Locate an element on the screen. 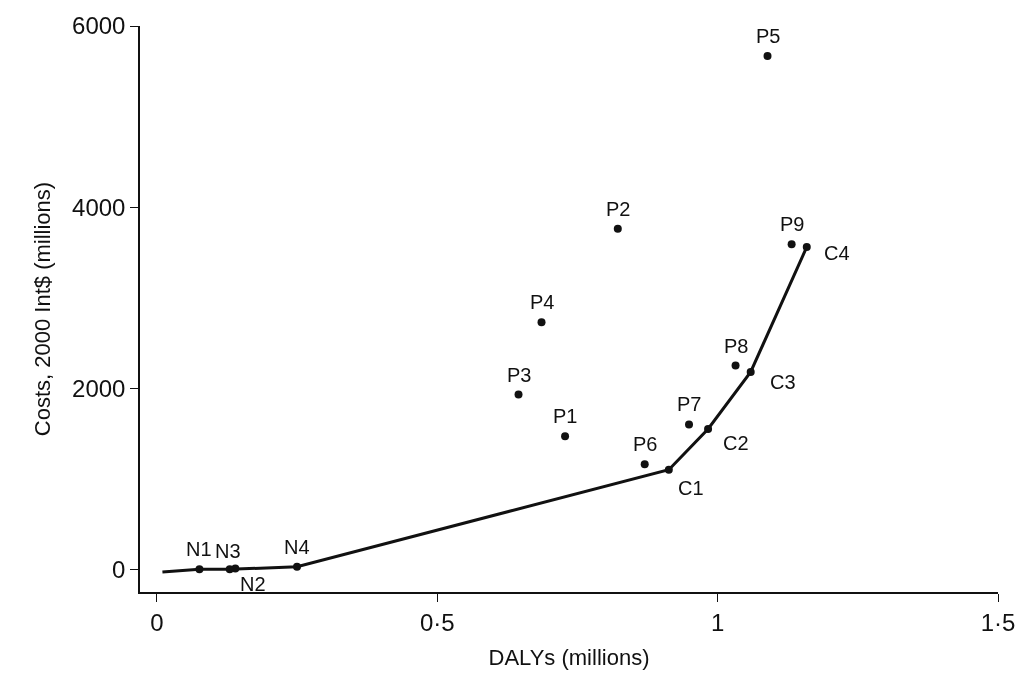 The width and height of the screenshot is (1028, 692). annotation: P8 is located at coordinates (736, 346).